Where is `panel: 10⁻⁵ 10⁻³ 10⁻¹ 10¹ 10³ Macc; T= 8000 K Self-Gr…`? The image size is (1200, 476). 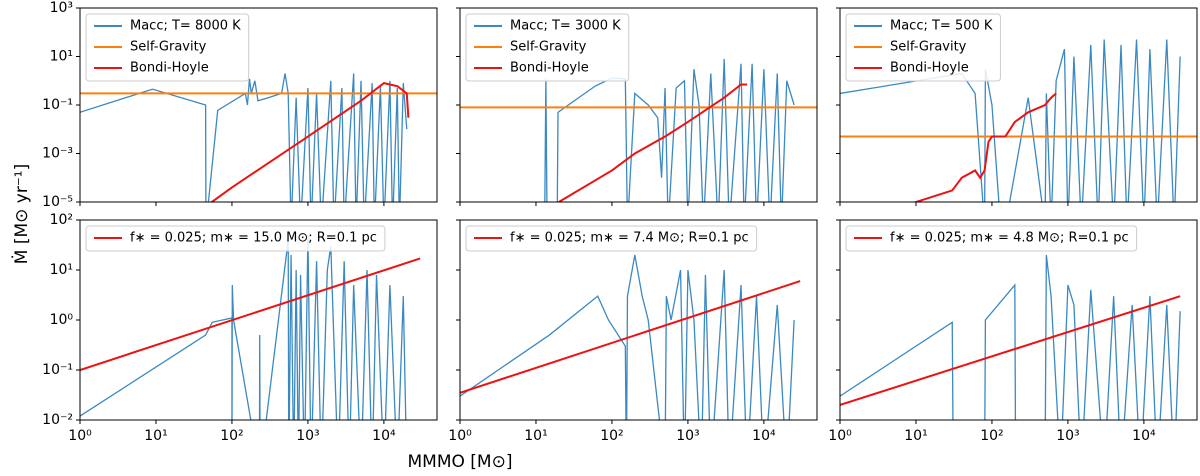
panel: 10⁻⁵ 10⁻³ 10⁻¹ 10¹ 10³ Macc; T= 8000 K Self-Gr… is located at coordinates (240, 105).